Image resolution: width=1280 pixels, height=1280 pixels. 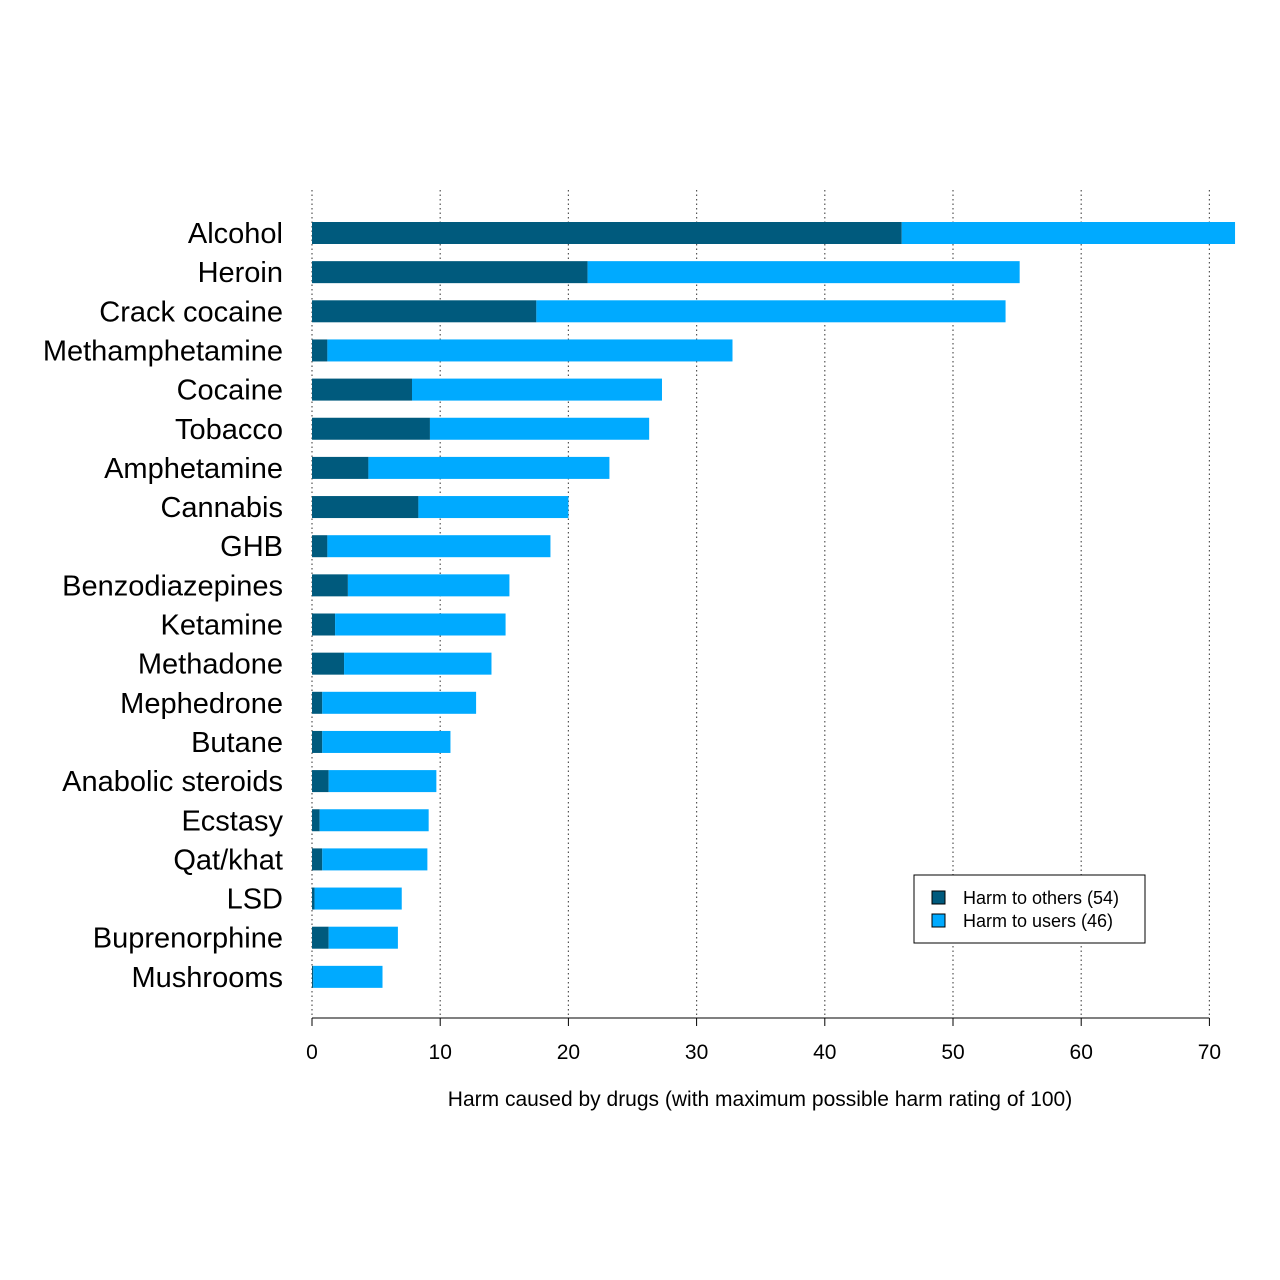 What do you see at coordinates (230, 391) in the screenshot?
I see `category-label: Cocaine` at bounding box center [230, 391].